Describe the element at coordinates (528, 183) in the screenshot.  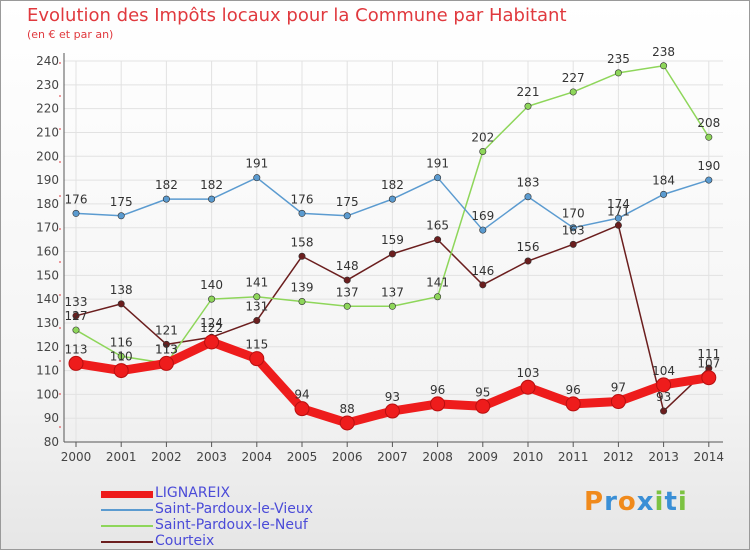
I see `data-label-saint-pardoux-le-vieux: 183` at that location.